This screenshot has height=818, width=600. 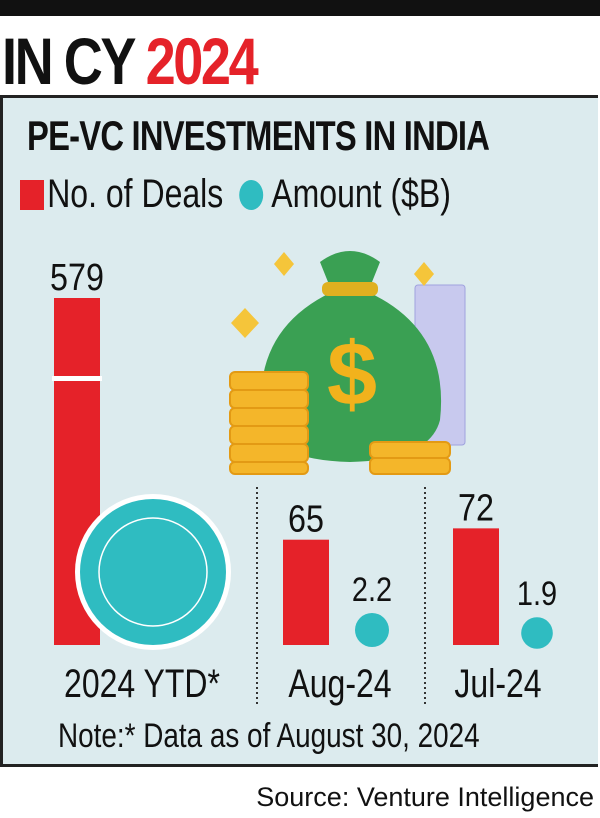 What do you see at coordinates (306, 519) in the screenshot?
I see `deals-value-label-1: 65` at bounding box center [306, 519].